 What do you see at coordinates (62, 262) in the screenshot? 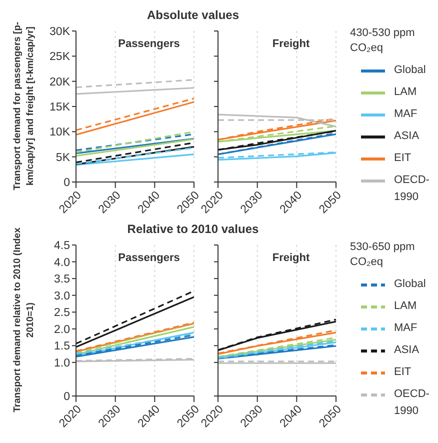
I see `y-tick-label: 4.0` at bounding box center [62, 262].